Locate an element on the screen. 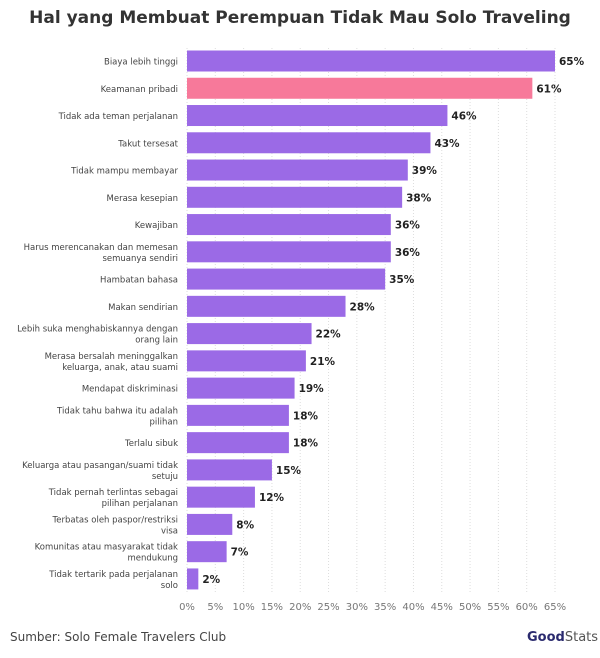 Image resolution: width=600 pixels, height=658 pixels. category-label: mendukung is located at coordinates (152, 559).